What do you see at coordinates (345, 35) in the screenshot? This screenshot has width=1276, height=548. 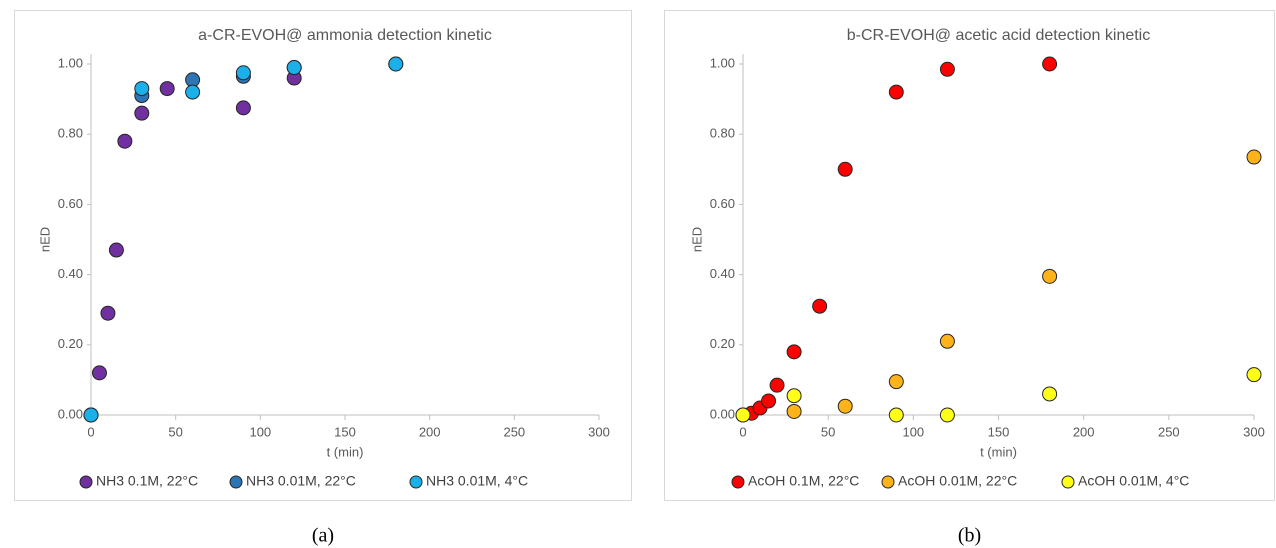 I see `chart-title: a-CR-EVOH@ ammonia detection kinetic` at bounding box center [345, 35].